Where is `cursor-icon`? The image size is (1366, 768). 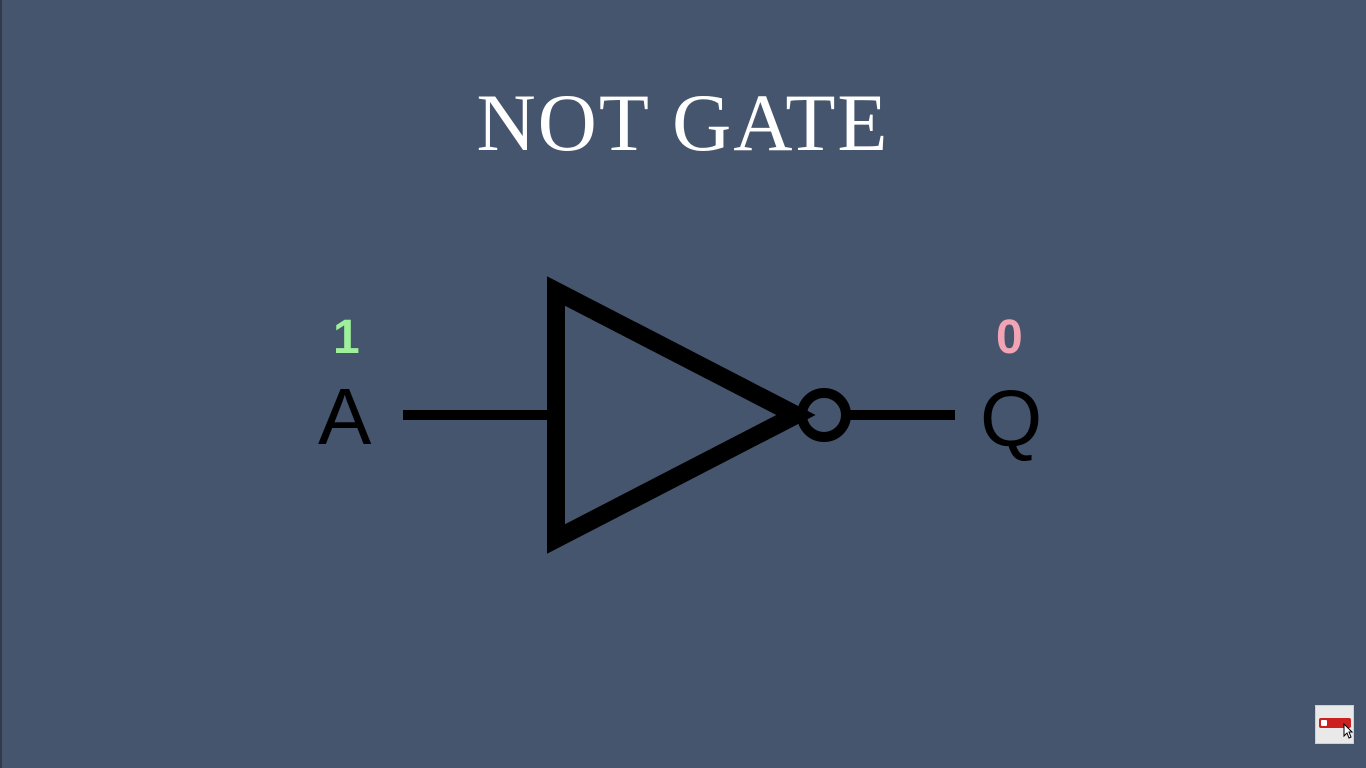
cursor-icon is located at coordinates (1348, 731).